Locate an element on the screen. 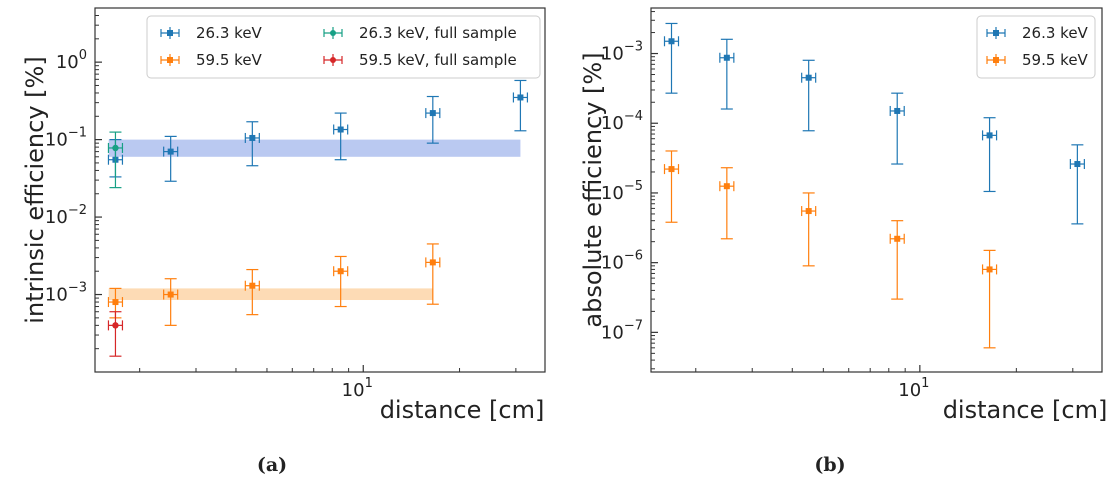 The height and width of the screenshot is (481, 1109). y-tick-label: 10⁻² is located at coordinates (66, 215).